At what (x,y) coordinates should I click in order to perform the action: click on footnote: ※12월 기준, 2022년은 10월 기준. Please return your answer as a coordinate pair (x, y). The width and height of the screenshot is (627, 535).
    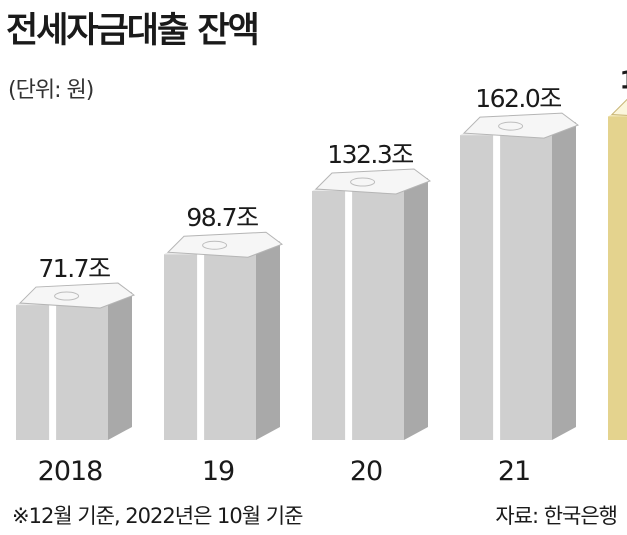
    Looking at the image, I should click on (157, 516).